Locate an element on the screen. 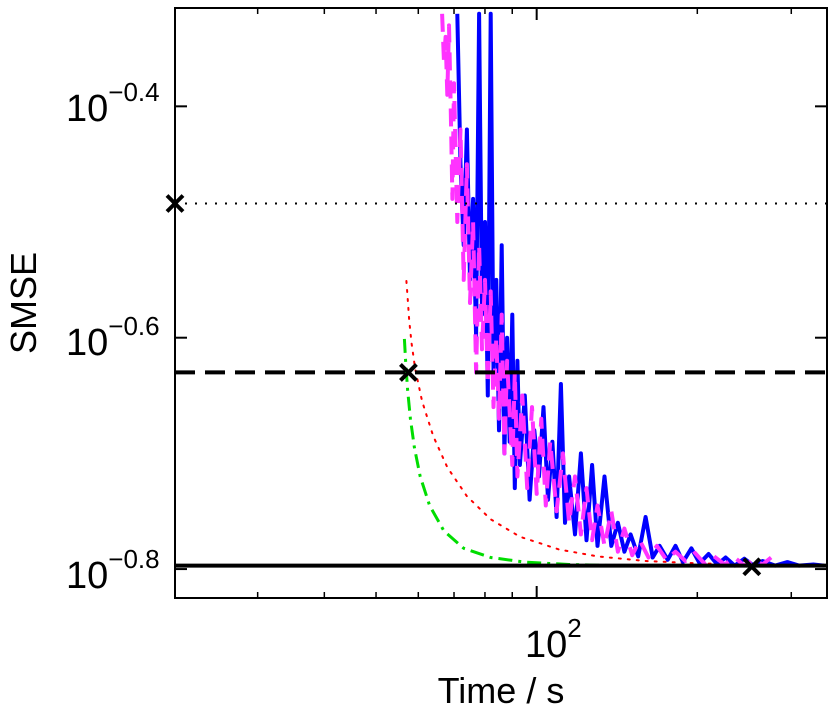 The width and height of the screenshot is (839, 712). y-tick-label-neg0.4: 10−0.4 is located at coordinates (113, 103).